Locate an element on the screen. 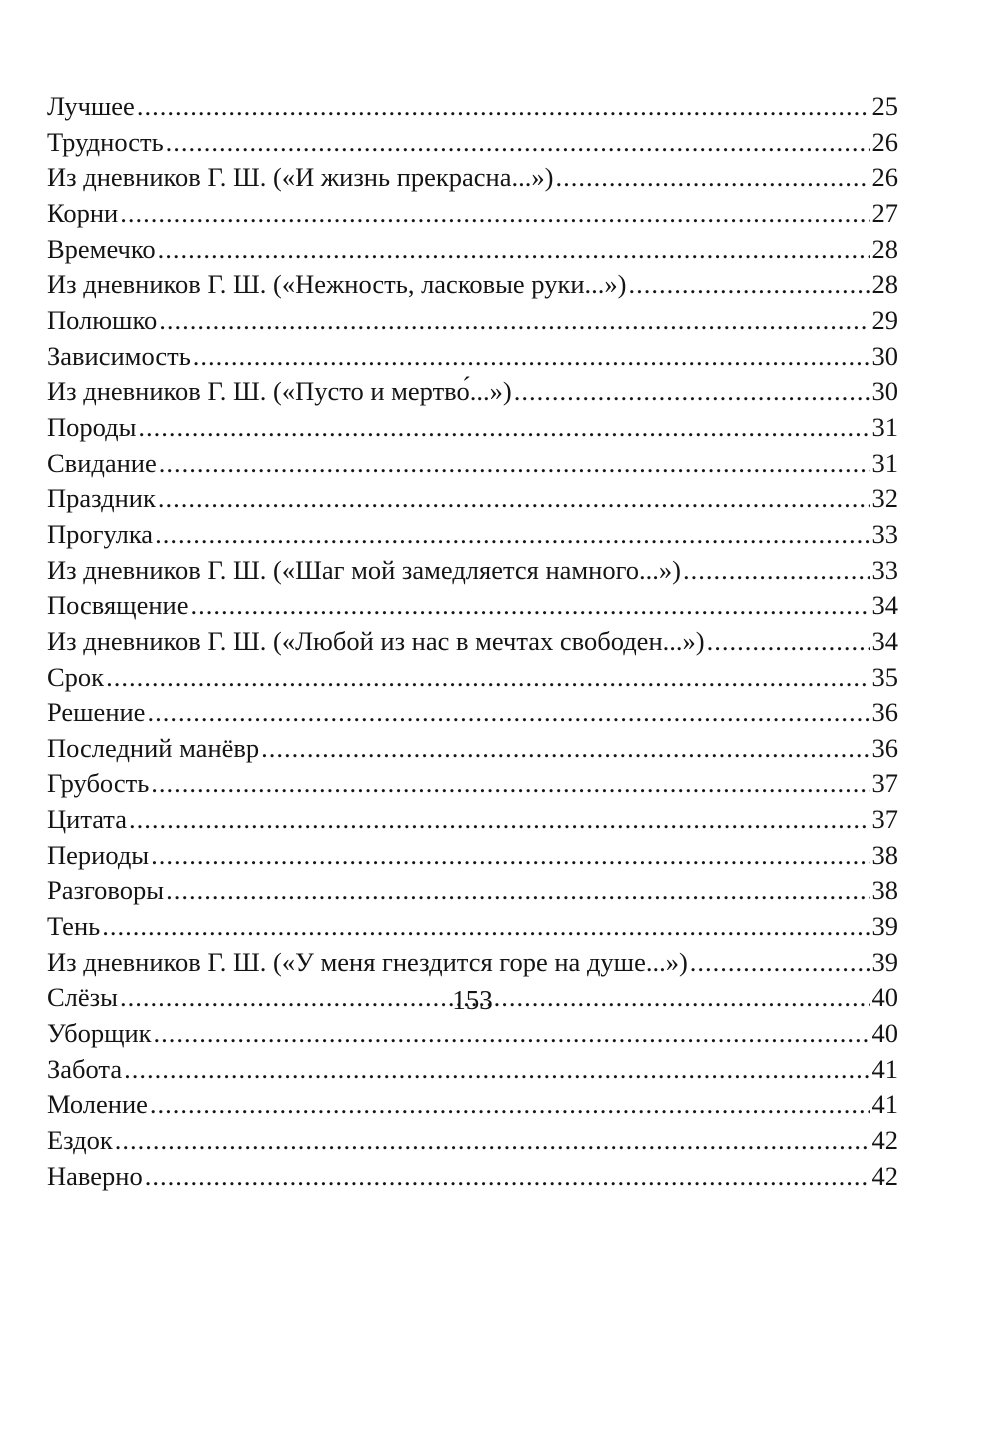  toc-entry: Слёзы 40 is located at coordinates (472, 998).